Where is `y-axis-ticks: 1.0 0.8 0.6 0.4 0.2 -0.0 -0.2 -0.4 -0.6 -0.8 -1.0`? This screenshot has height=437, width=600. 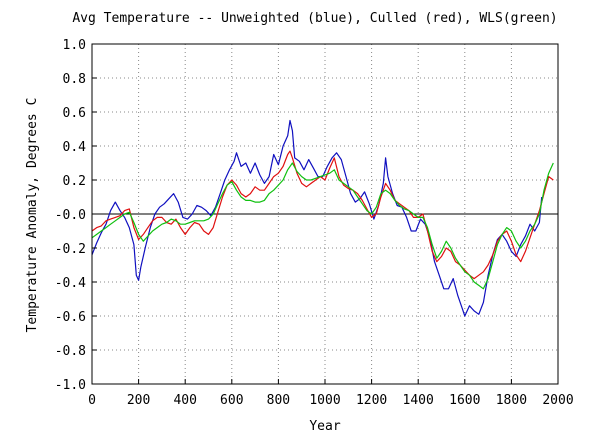
y-axis-ticks: 1.0 0.8 0.6 0.4 0.2 -0.0 -0.2 -0.4 -0.6 -0.8 -1.0 is located at coordinates (76, 215).